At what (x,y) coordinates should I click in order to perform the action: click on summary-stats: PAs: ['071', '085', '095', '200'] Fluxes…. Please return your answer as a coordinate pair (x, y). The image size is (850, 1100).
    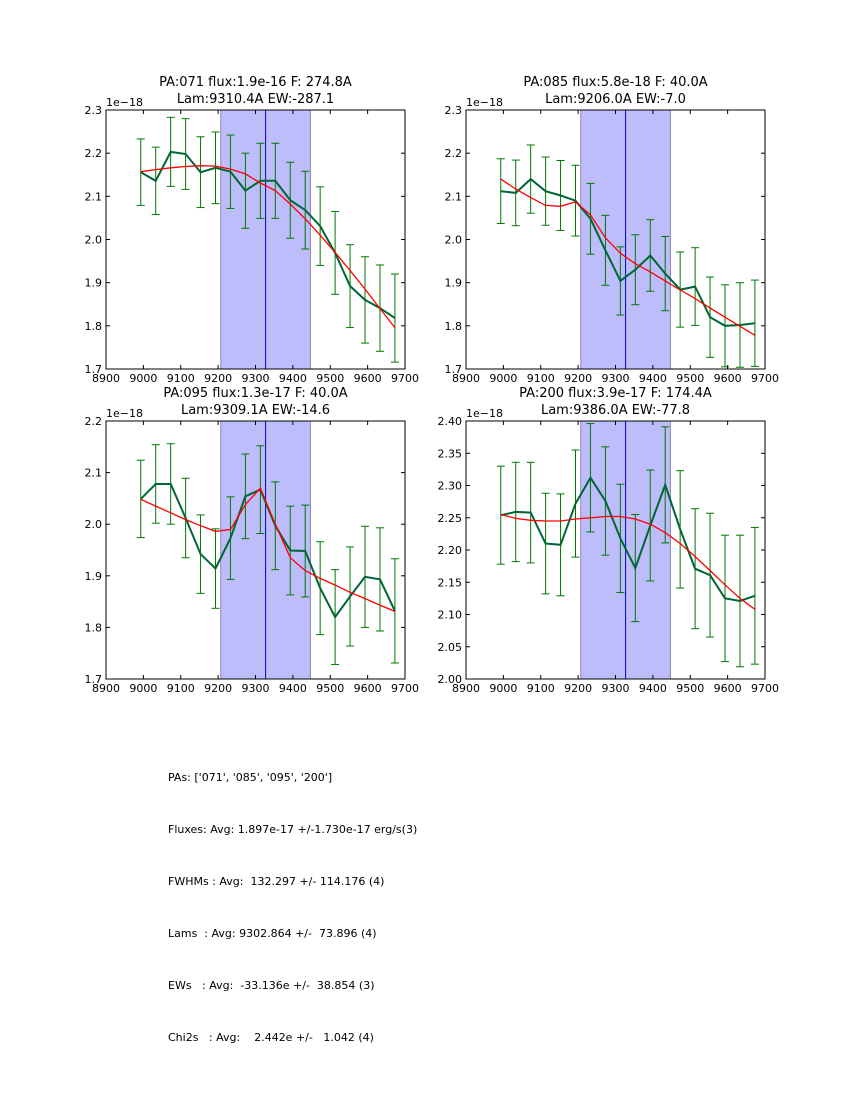
    Looking at the image, I should click on (292, 907).